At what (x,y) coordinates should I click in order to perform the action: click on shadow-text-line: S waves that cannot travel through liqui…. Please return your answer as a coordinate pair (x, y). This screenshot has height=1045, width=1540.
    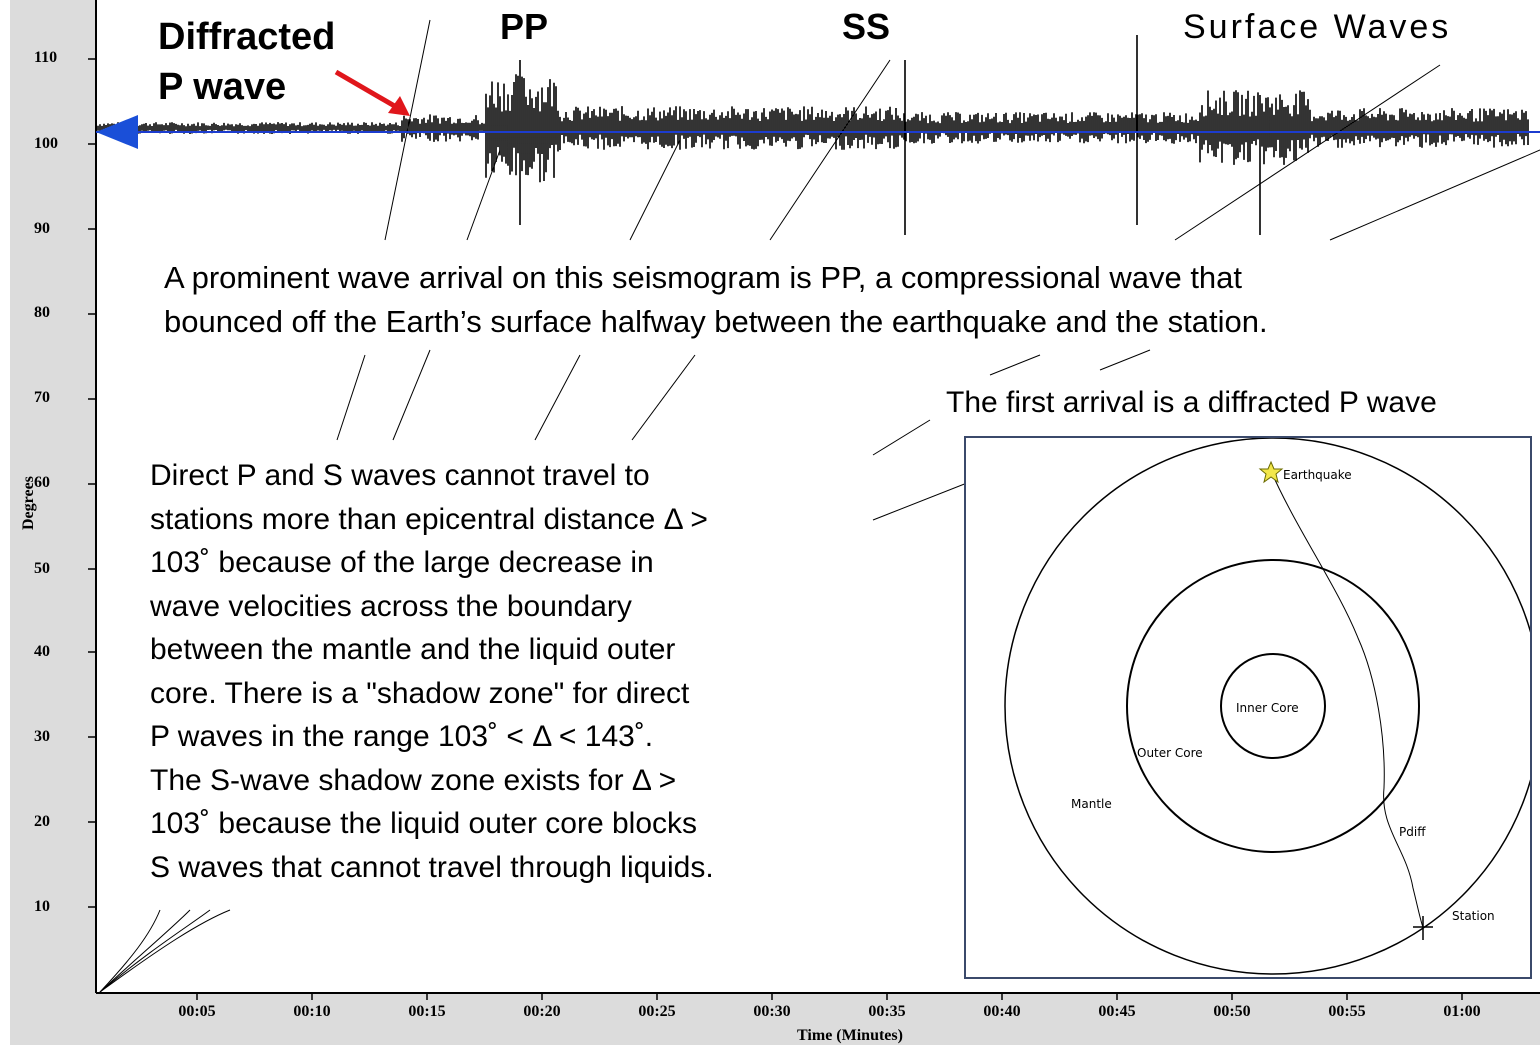
    Looking at the image, I should click on (432, 867).